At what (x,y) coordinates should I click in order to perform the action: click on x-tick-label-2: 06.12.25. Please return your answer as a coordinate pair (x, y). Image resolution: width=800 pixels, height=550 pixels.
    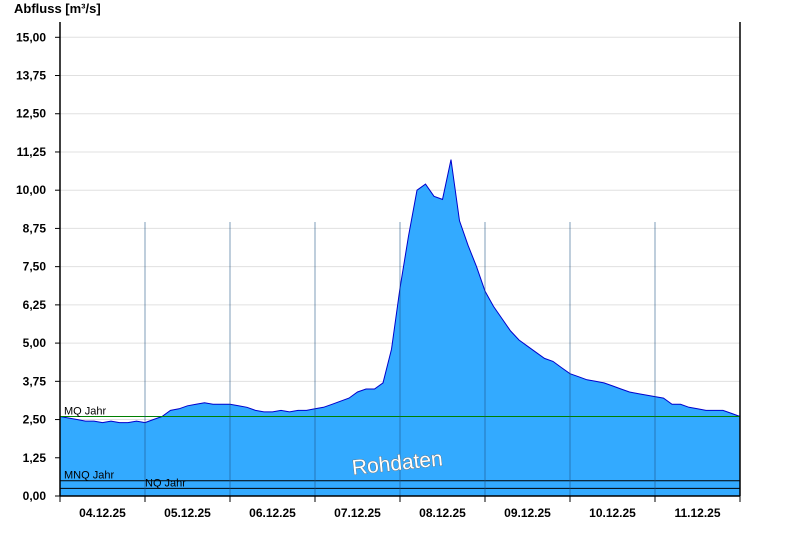
    Looking at the image, I should click on (272, 513).